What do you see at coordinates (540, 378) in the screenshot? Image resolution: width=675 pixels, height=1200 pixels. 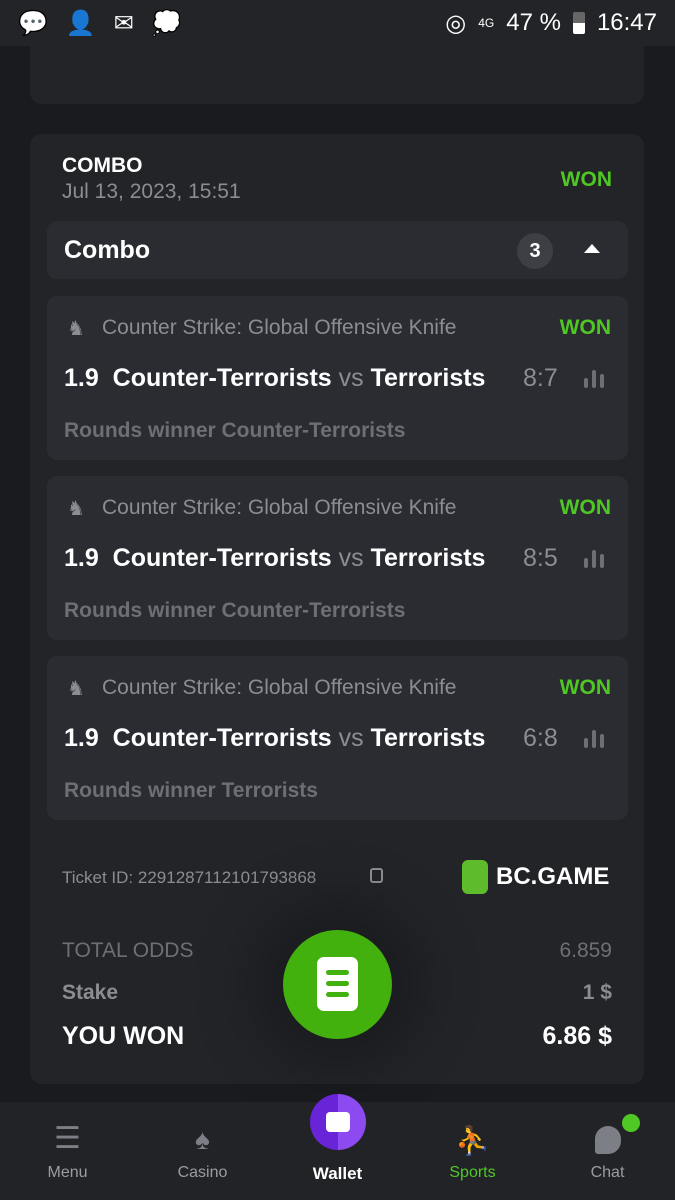 I see `leg-score: 8:7` at bounding box center [540, 378].